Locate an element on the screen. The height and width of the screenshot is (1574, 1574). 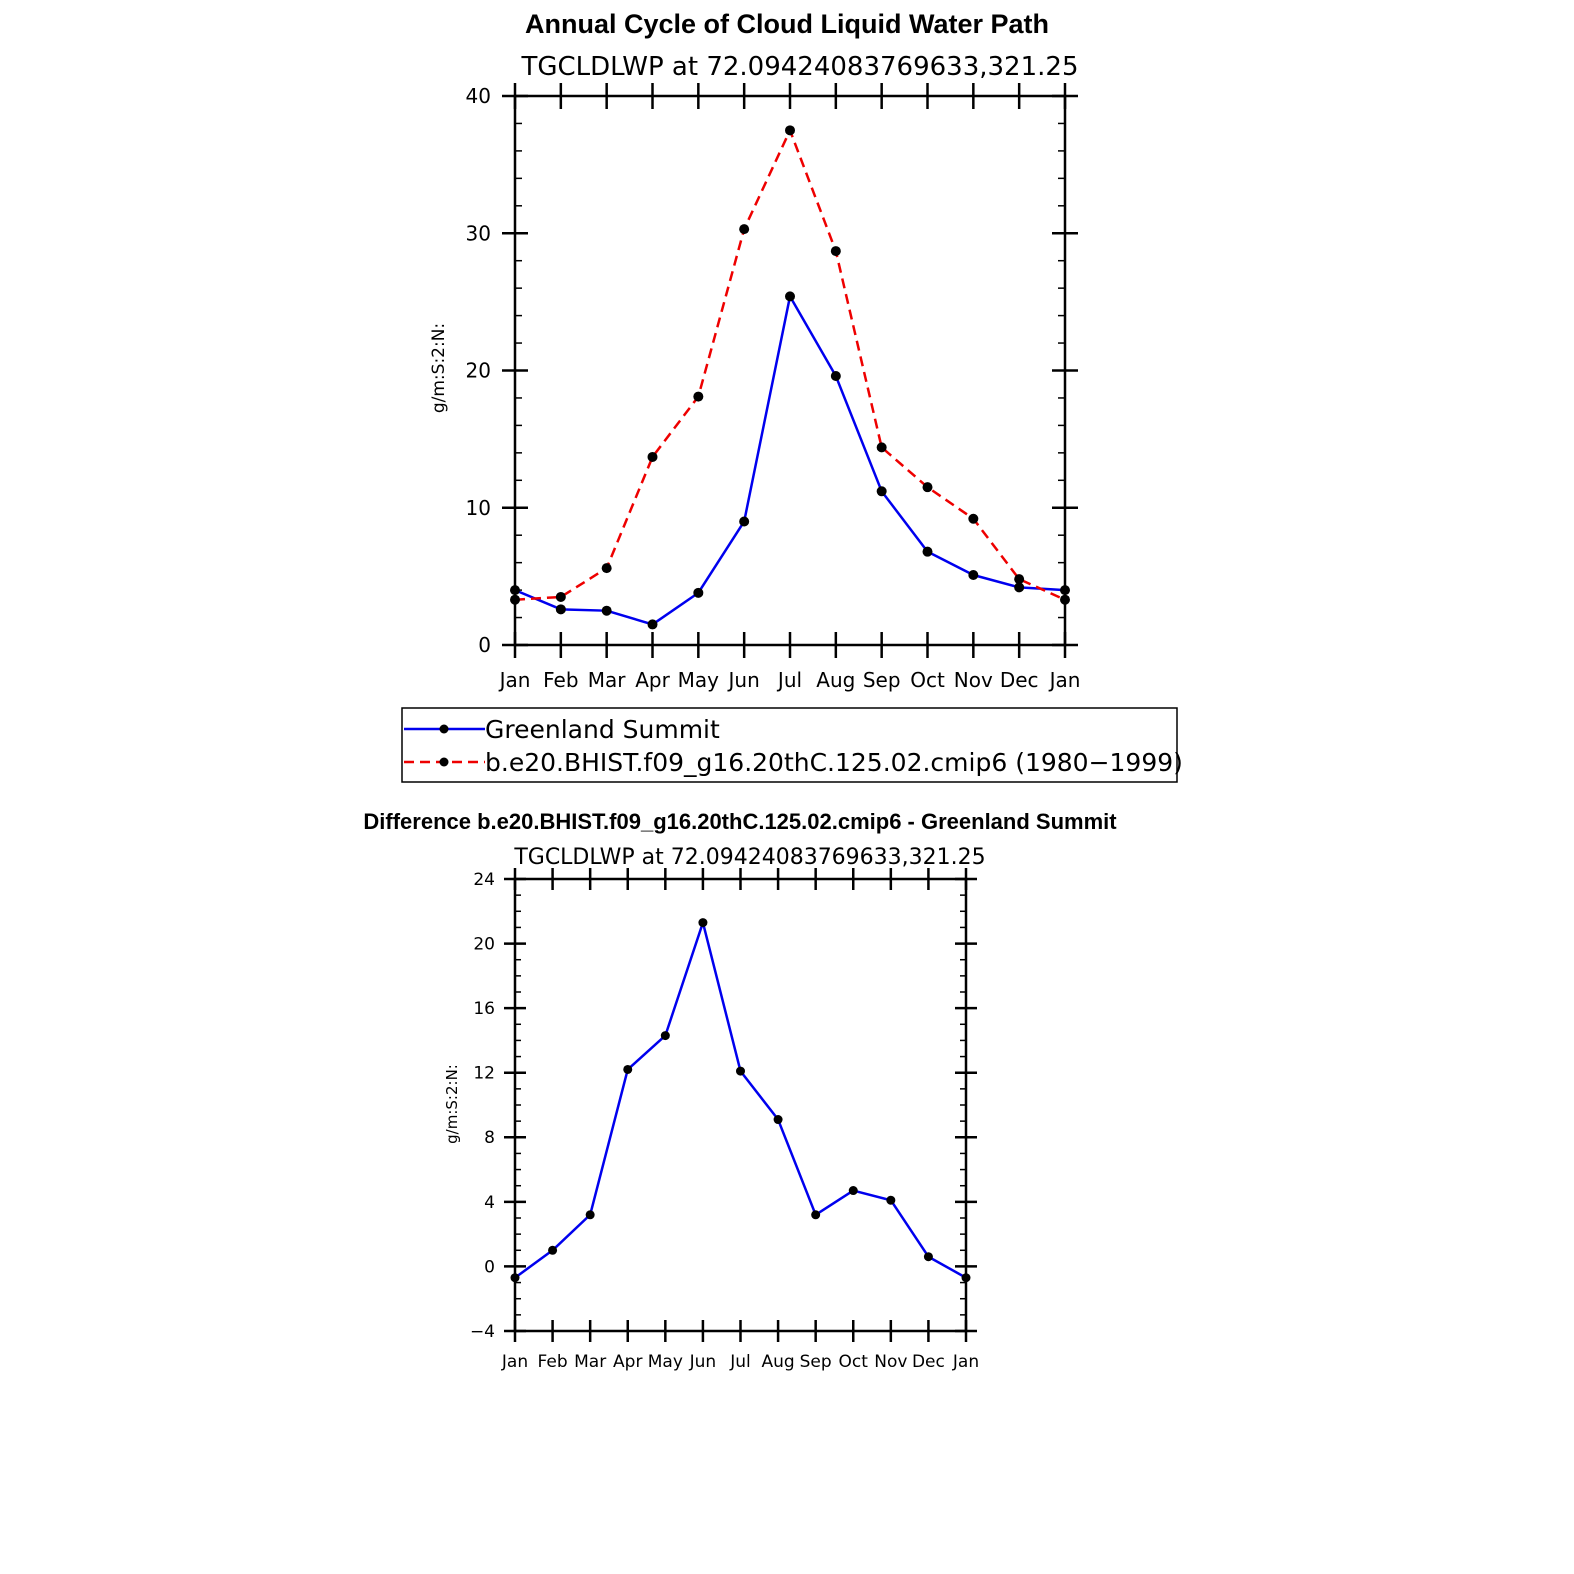
bottom-chart-ytick-label: 24 is located at coordinates (484, 880).